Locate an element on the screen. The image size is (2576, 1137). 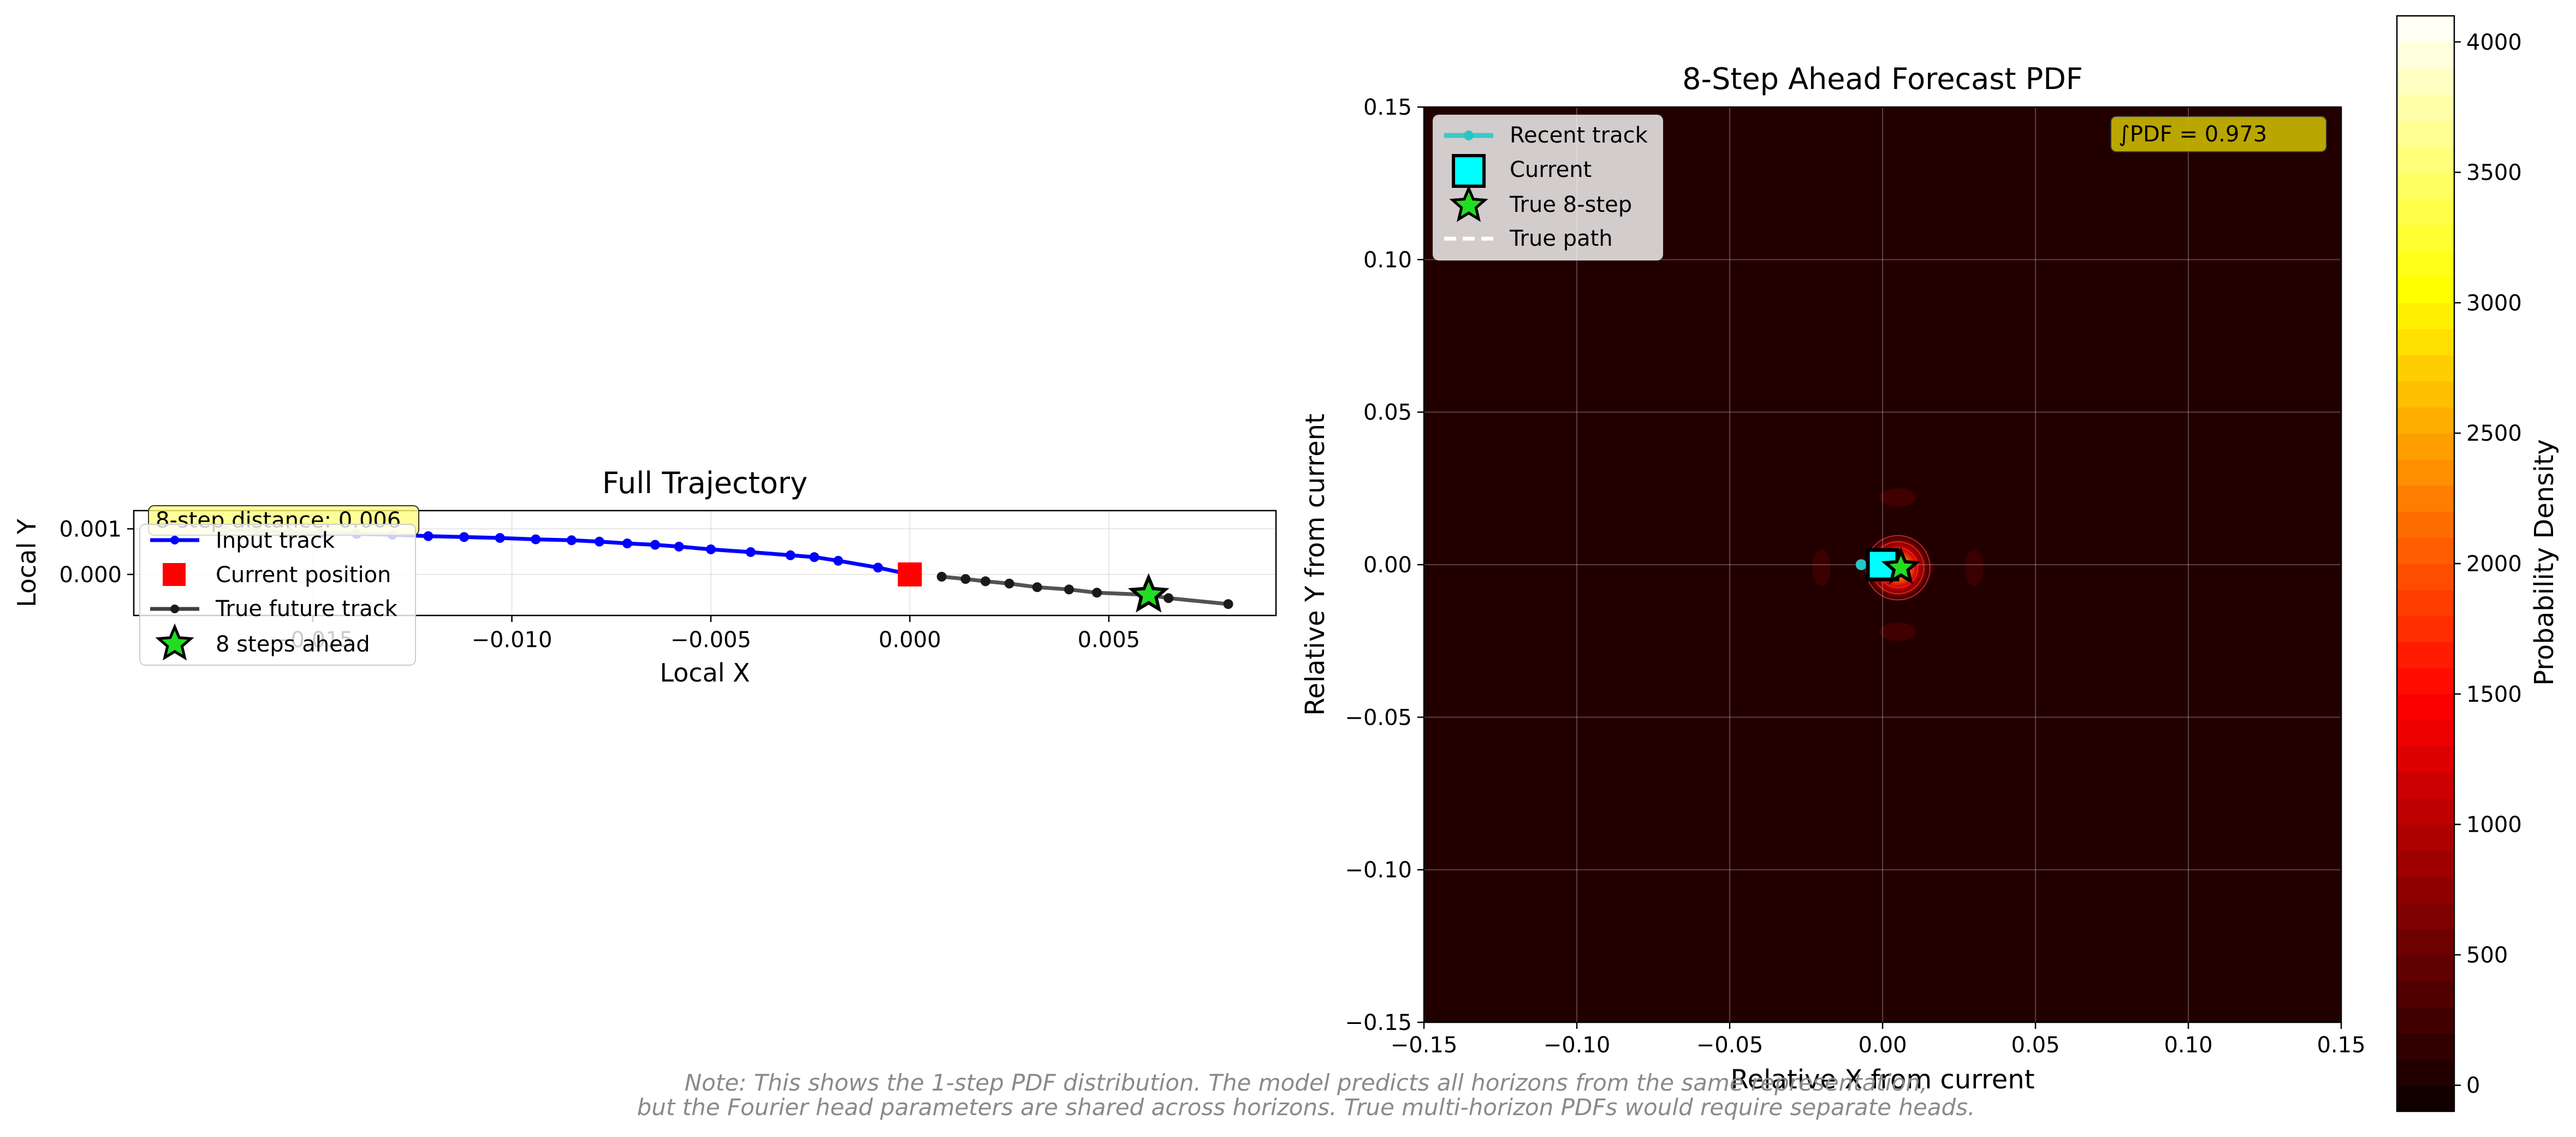
y-tick-label: 0.10 is located at coordinates (1387, 260).